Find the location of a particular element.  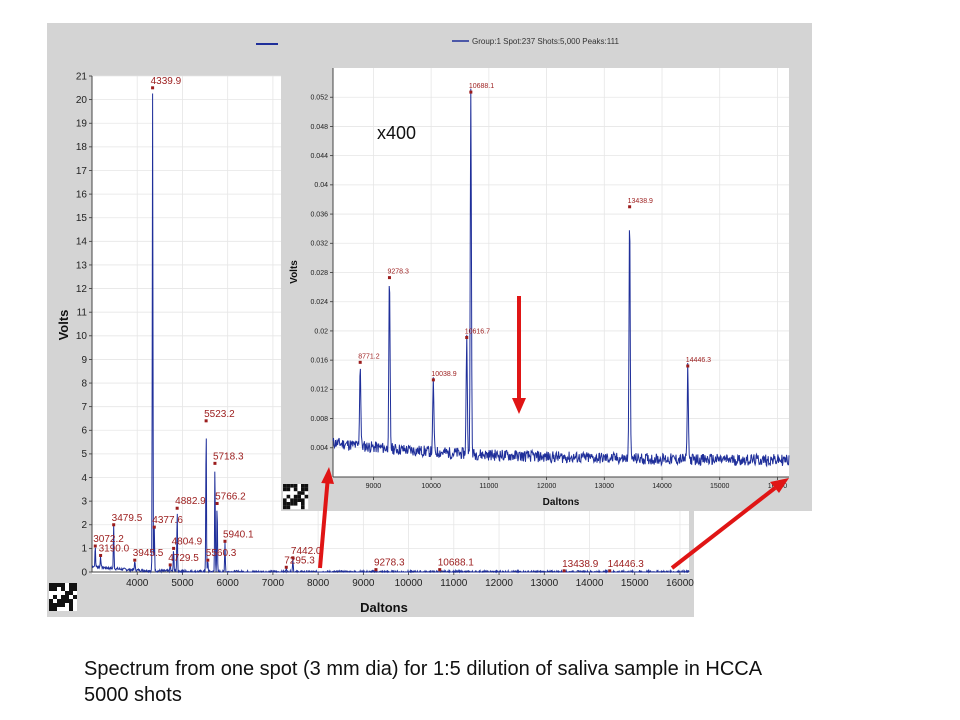

peak-label: 7442.0 is located at coordinates (306, 551).